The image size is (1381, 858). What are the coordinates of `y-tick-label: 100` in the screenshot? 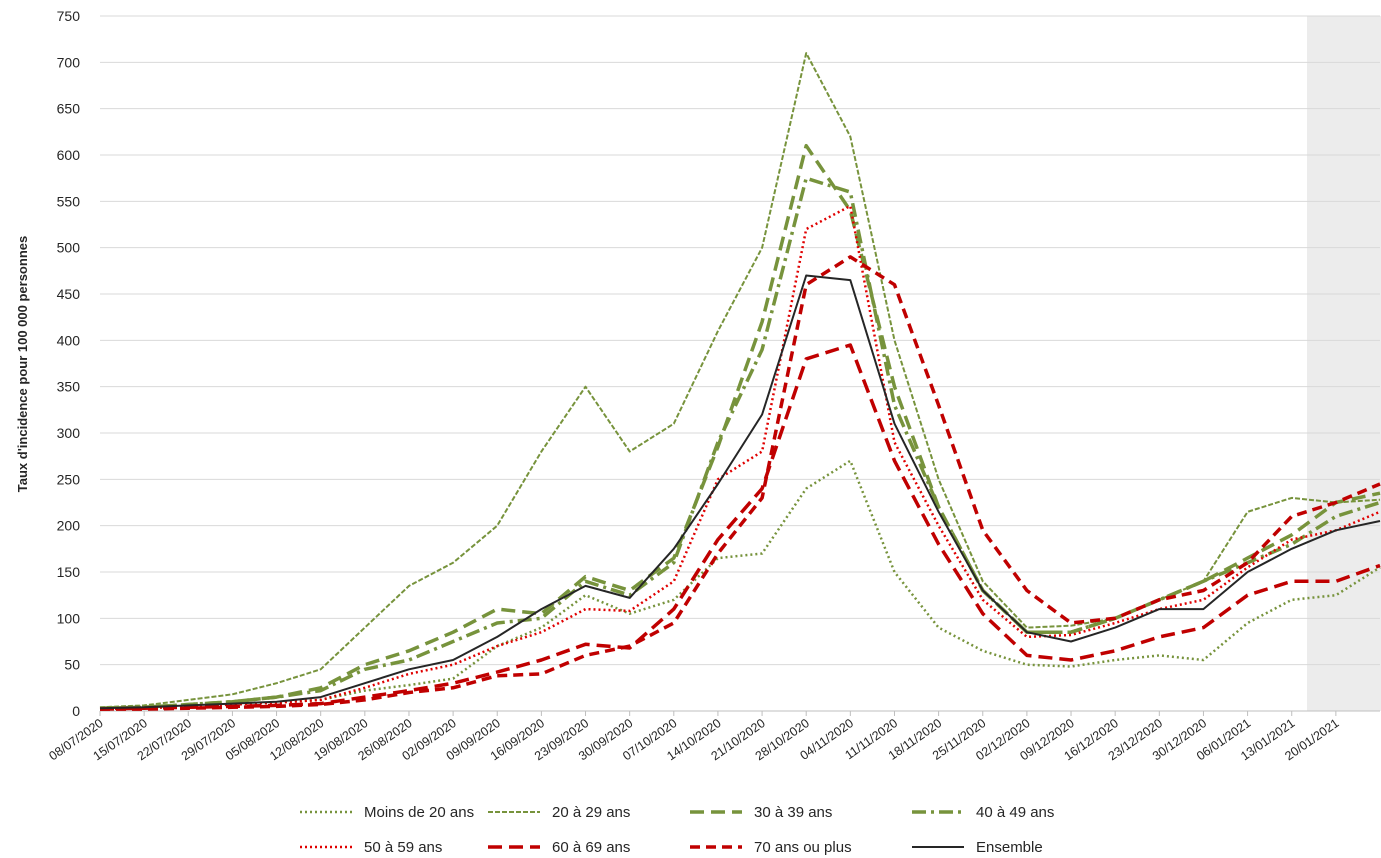 It's located at (69, 618).